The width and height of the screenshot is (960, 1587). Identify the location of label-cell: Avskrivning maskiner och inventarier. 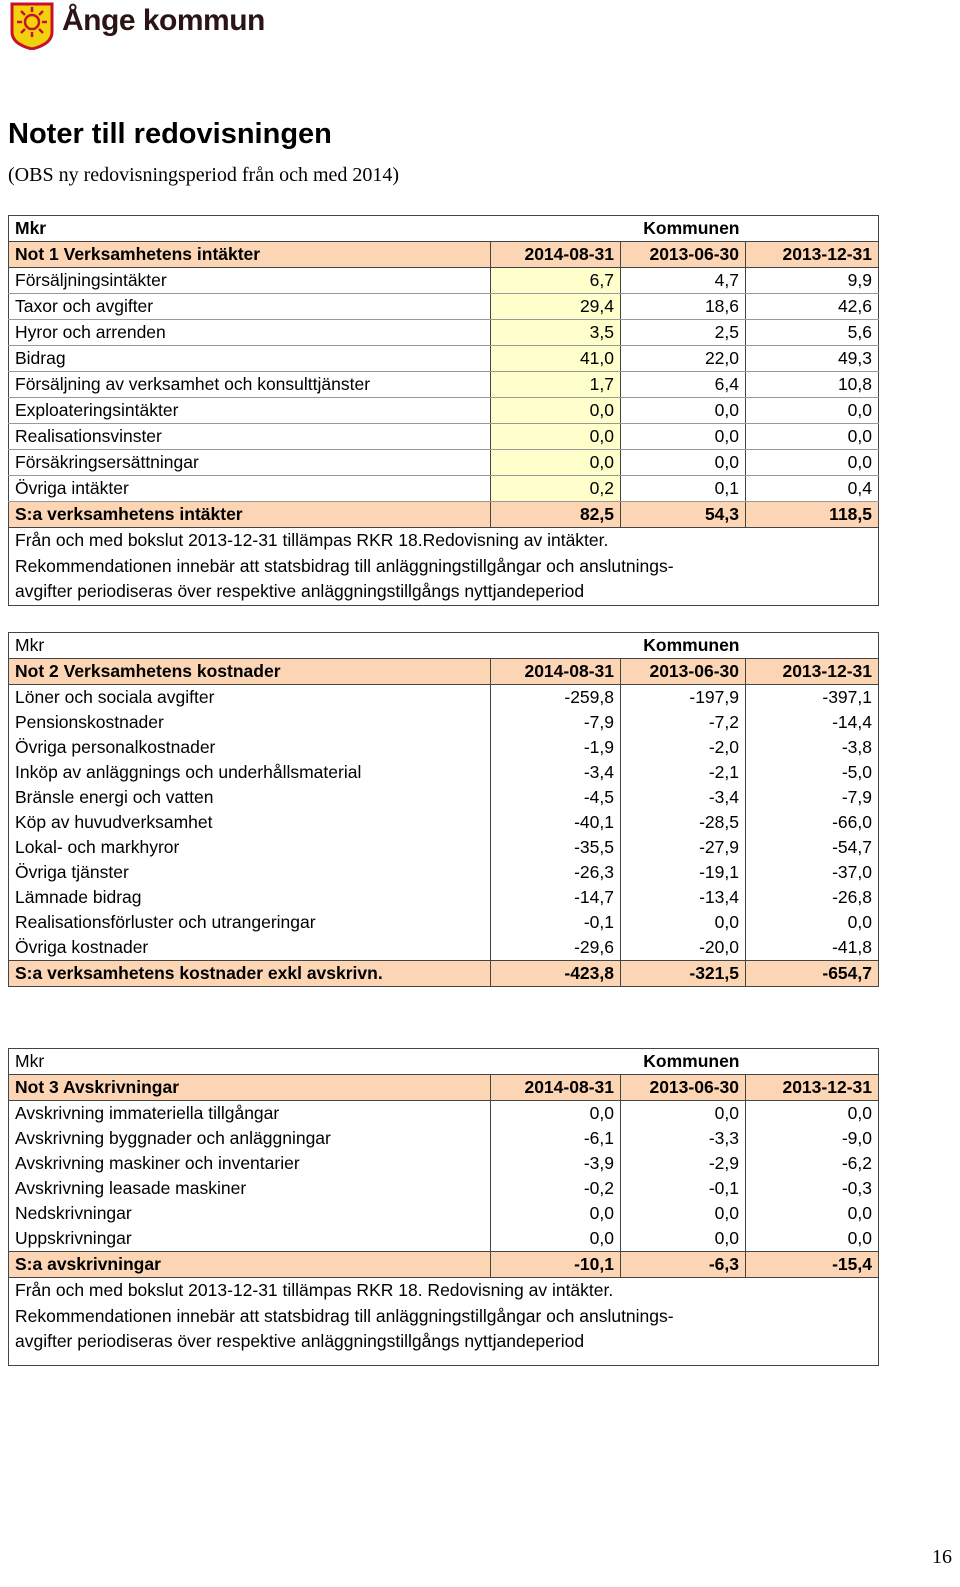
(249, 1163).